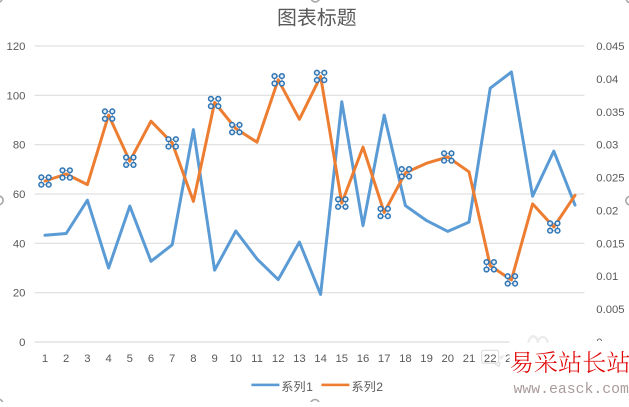 The width and height of the screenshot is (629, 407). Describe the element at coordinates (384, 359) in the screenshot. I see `svg-text: 17` at that location.